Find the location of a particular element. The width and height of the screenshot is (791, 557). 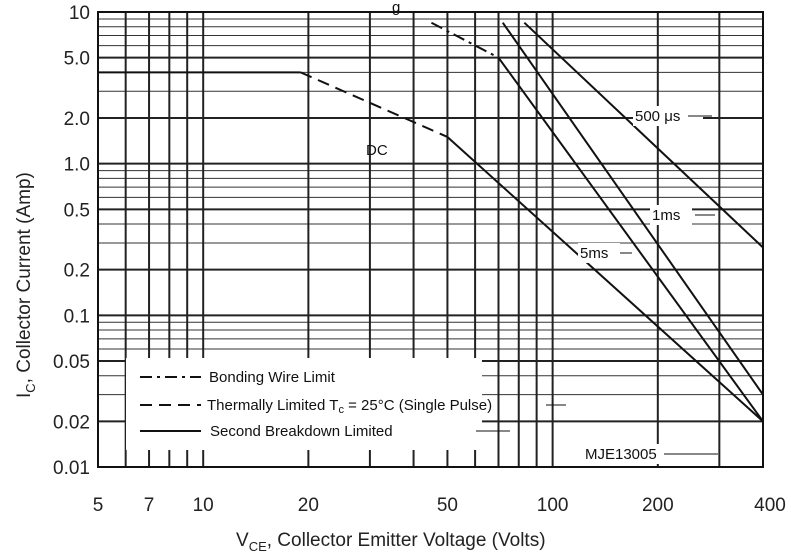

y-tick-label-2: 2.0 is located at coordinates (77, 119).